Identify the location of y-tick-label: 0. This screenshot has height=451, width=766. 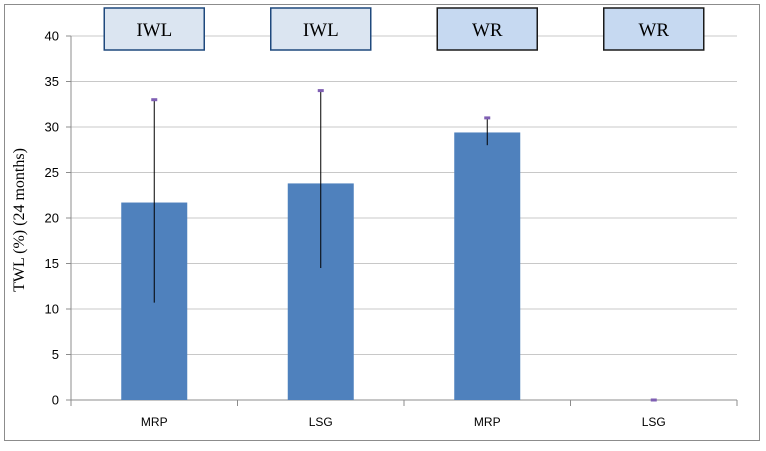
(55, 400).